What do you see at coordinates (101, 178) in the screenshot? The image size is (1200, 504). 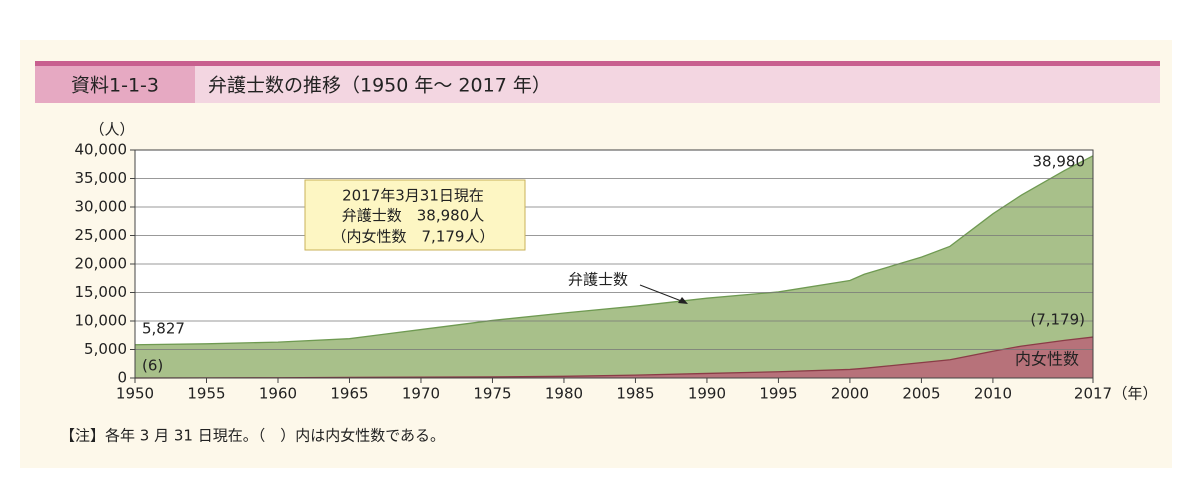 I see `y-tick-label: 35,000` at bounding box center [101, 178].